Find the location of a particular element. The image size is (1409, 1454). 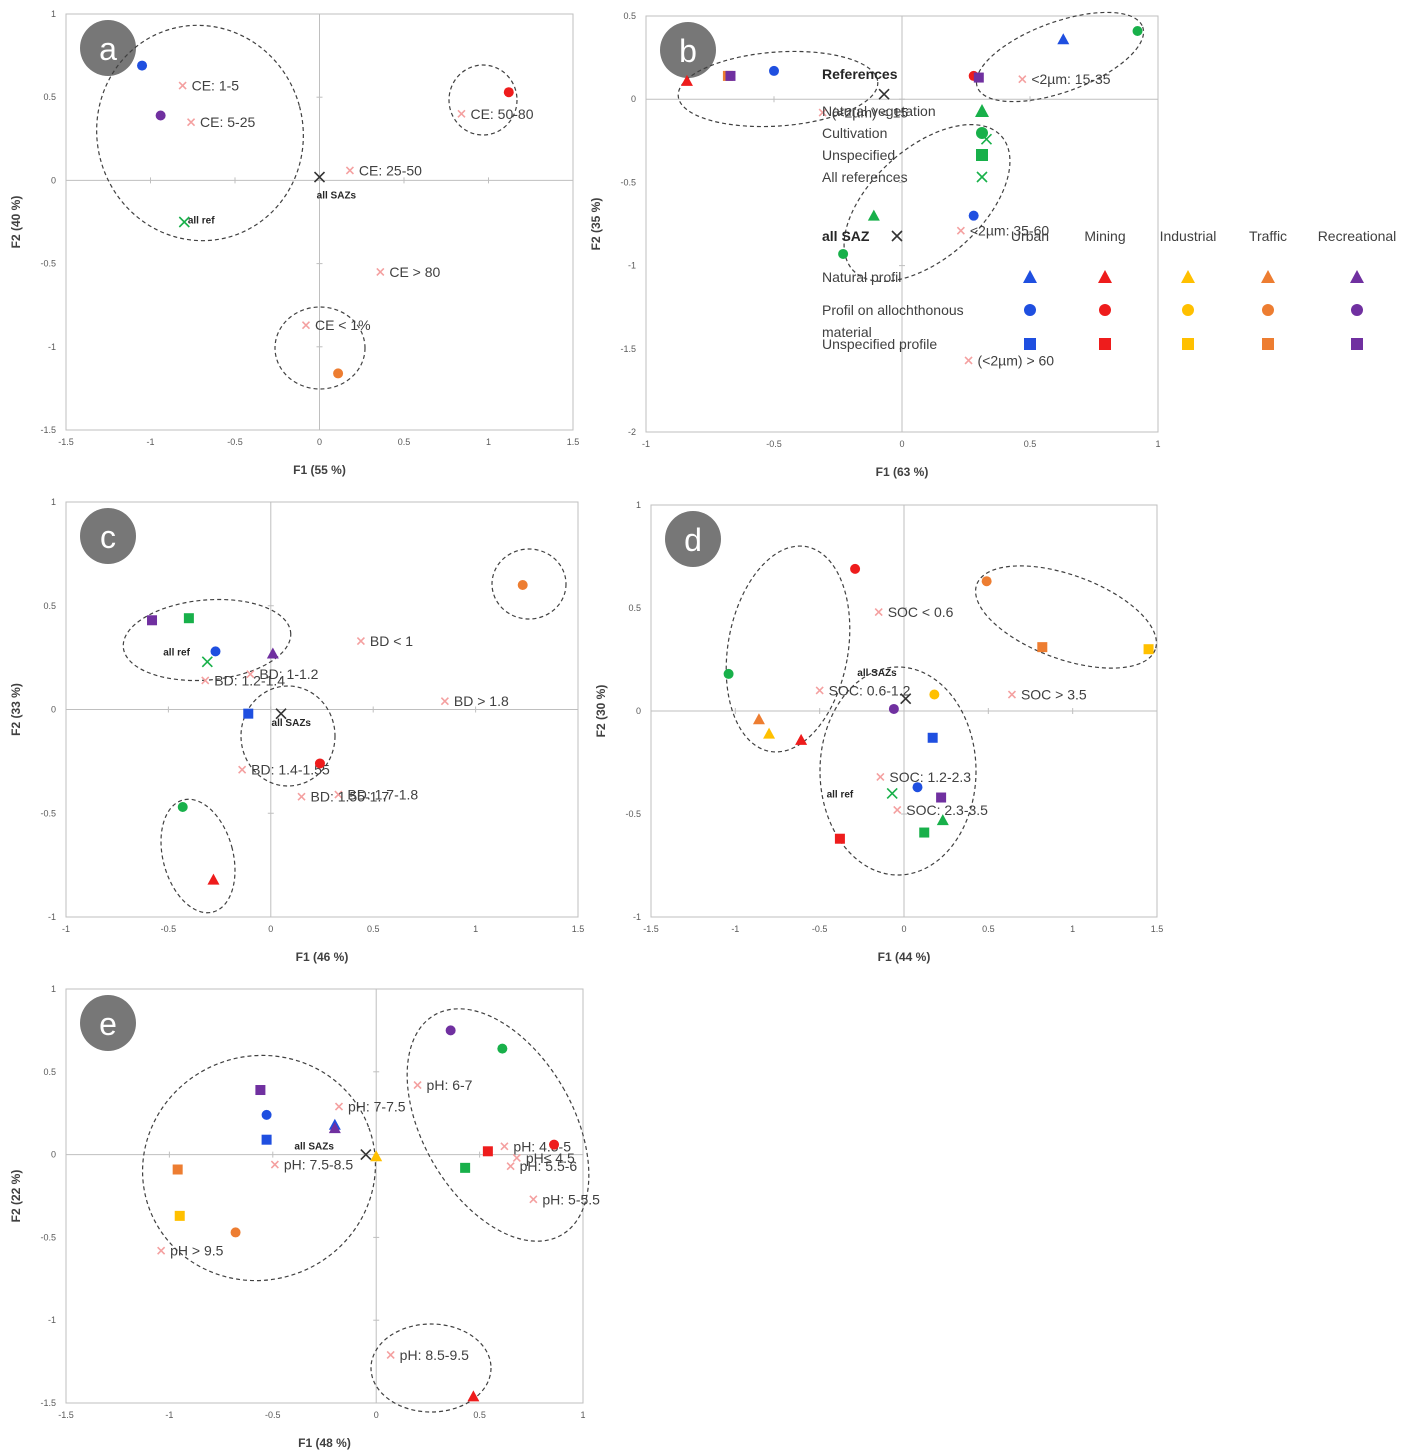

x-axis-title: F1 (44 %) is located at coordinates (904, 957).